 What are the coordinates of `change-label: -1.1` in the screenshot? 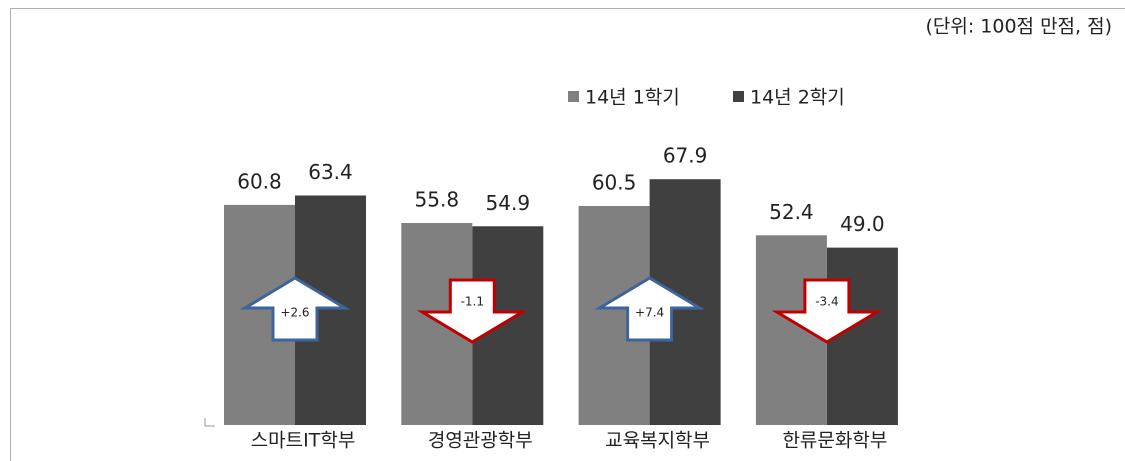 It's located at (472, 302).